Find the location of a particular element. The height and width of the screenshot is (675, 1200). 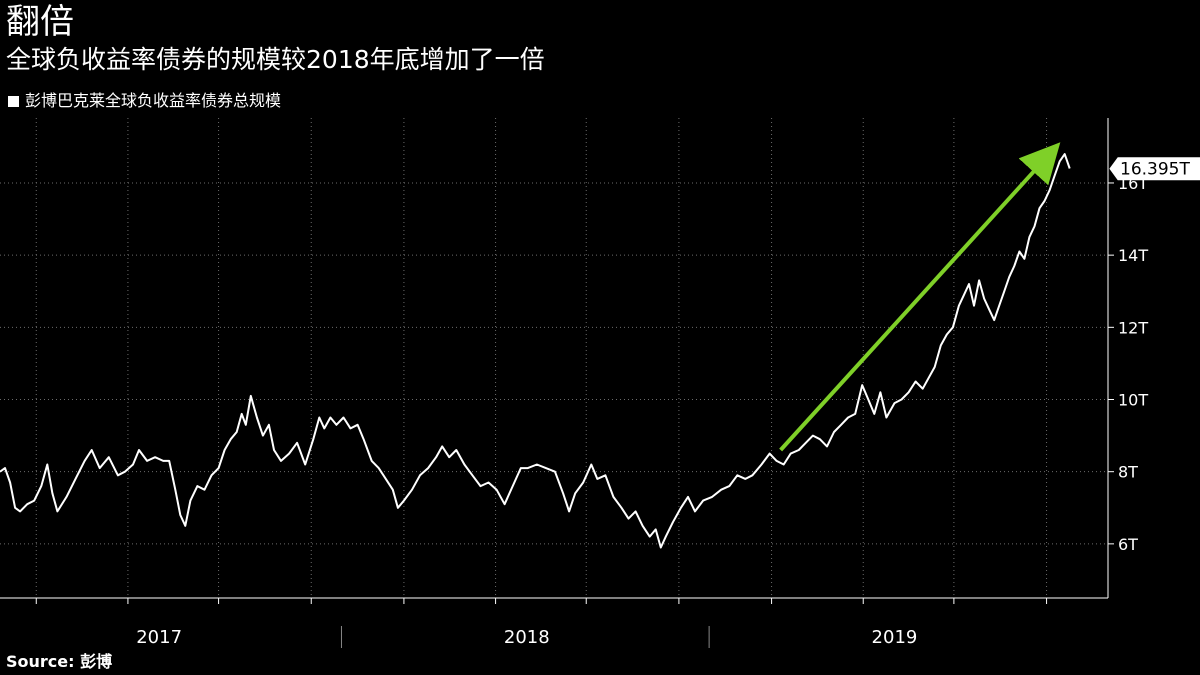

legend: 彭博巴克莱全球负收益率债券总规模 is located at coordinates (144, 101).